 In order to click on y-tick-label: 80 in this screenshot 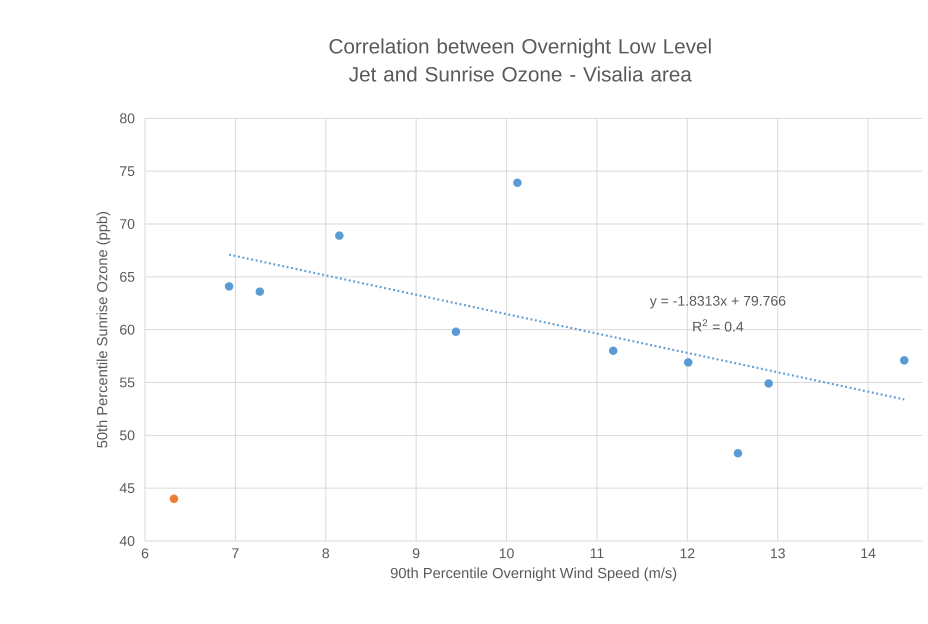, I will do `click(127, 118)`.